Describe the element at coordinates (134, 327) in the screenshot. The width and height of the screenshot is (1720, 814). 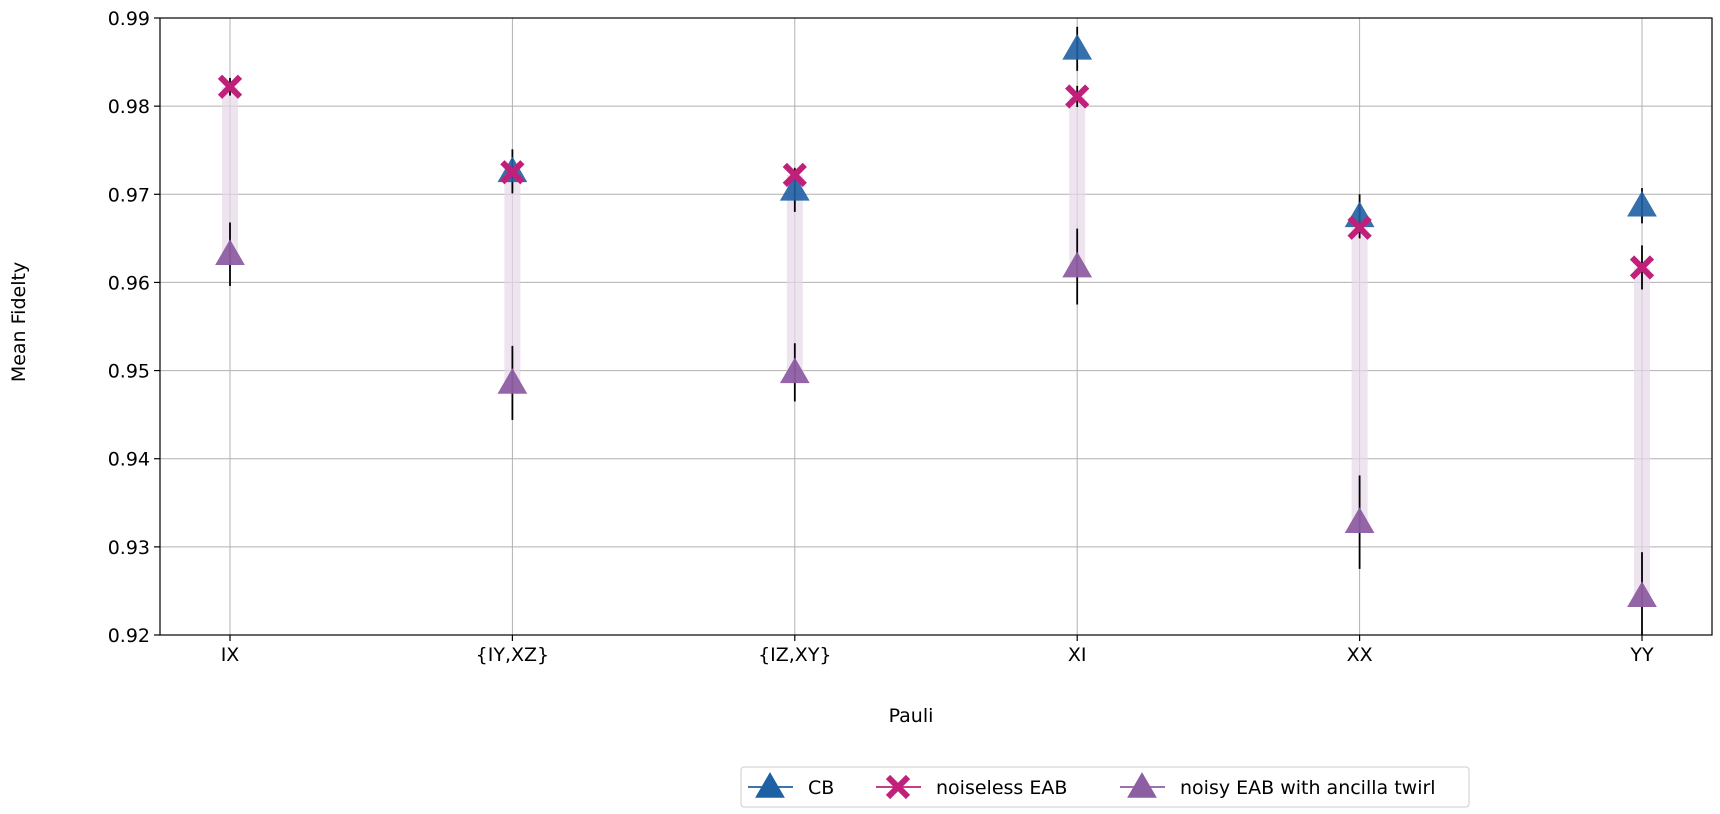
I see `y-axis-ticks: 0.92 0.93 0.94 0.95 0.96 0.97 0.98 0.99` at that location.